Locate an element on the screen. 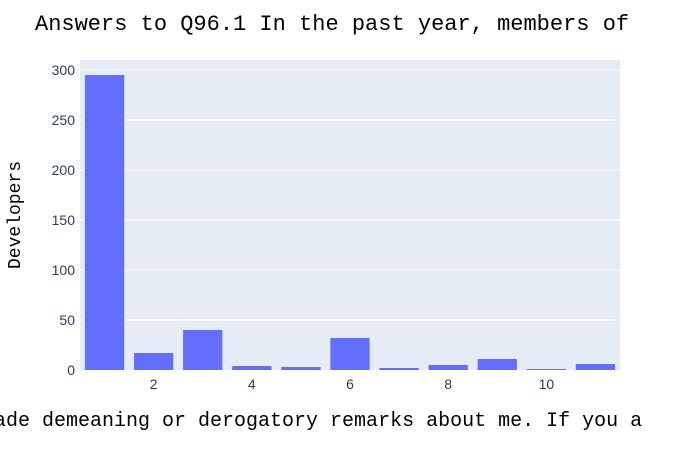  x-tick-labels: 2 4 6 8 10 is located at coordinates (352, 384).